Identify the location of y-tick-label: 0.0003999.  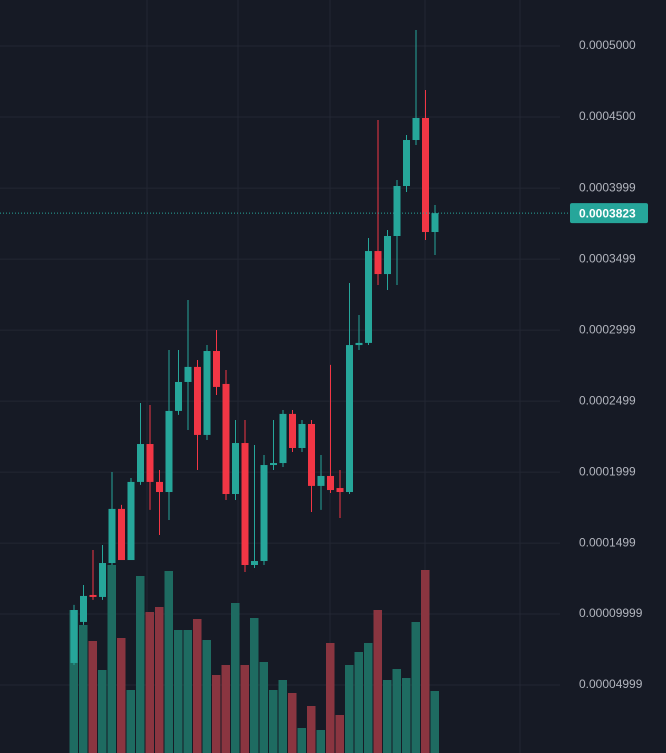
(607, 187).